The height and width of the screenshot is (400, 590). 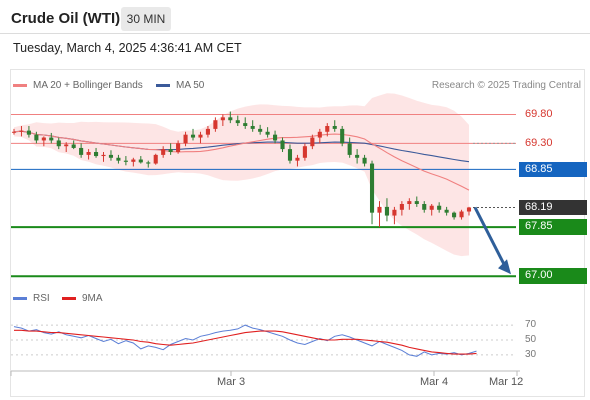 What do you see at coordinates (241, 160) in the screenshot?
I see `ma20-line` at bounding box center [241, 160].